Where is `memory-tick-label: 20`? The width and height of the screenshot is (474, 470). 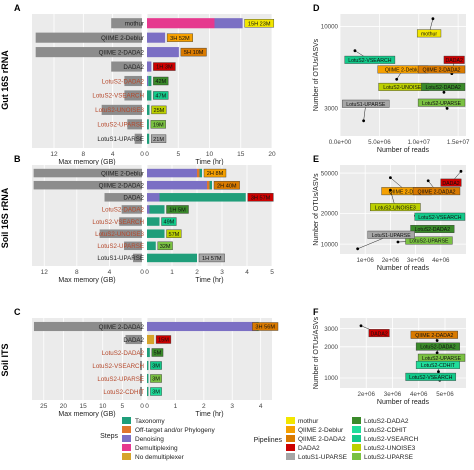
memory-tick-label: 20 is located at coordinates (64, 406).